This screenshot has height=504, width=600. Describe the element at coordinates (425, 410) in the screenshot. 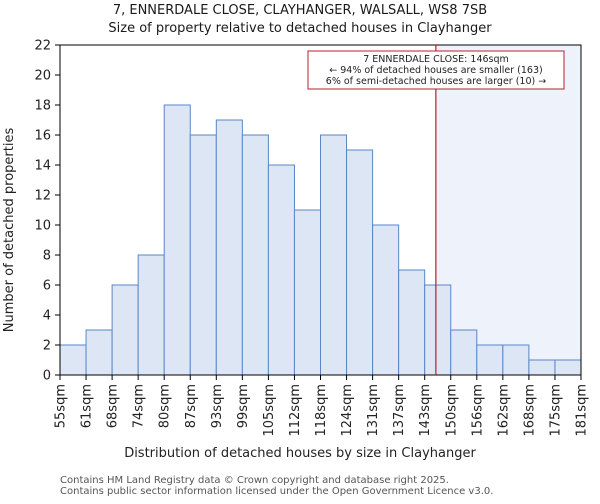

I see `x-tick-label: 143sqm` at that location.